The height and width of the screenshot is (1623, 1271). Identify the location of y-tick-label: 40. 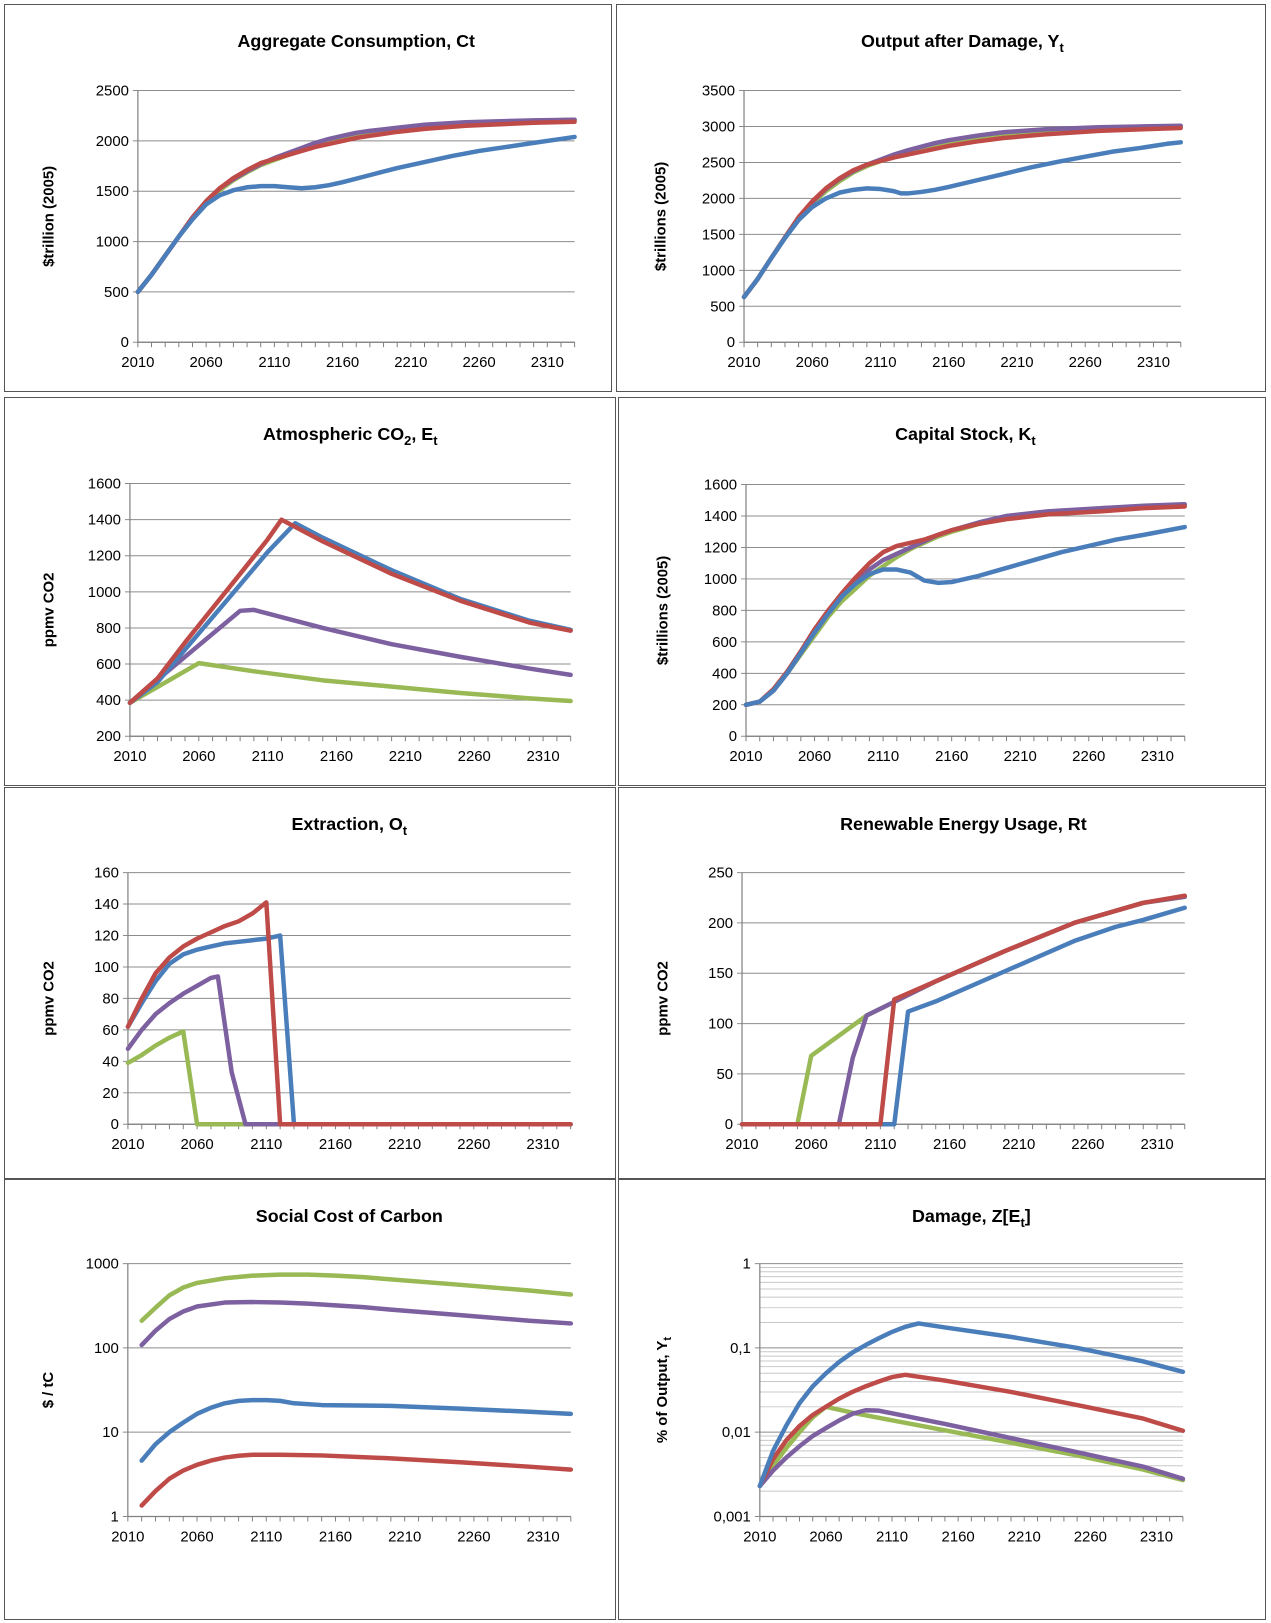
(110, 1061).